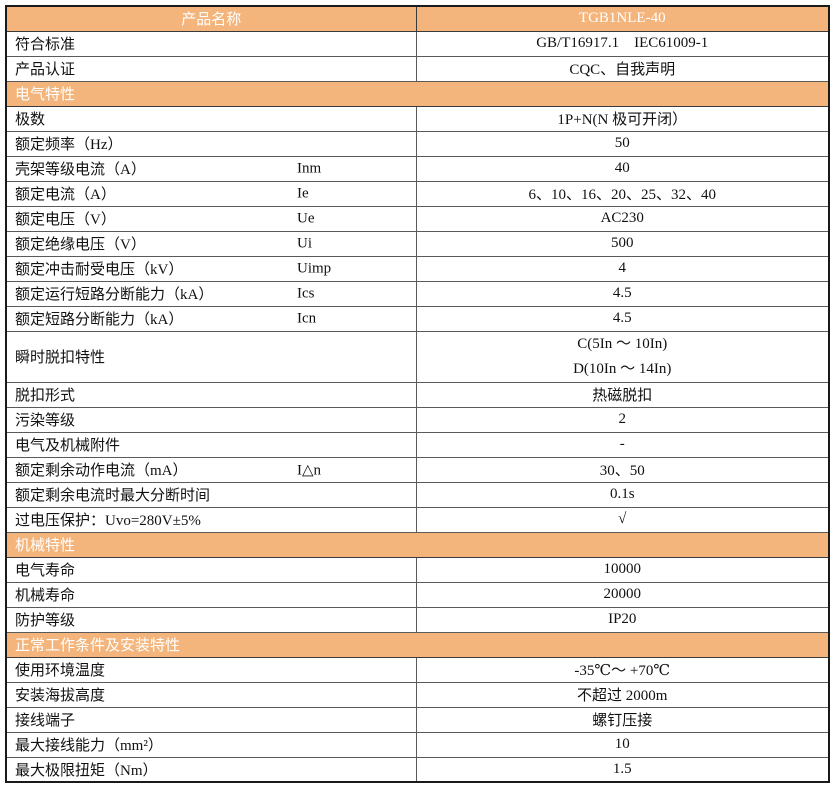  I want to click on row-label: 污染等级, so click(45, 421).